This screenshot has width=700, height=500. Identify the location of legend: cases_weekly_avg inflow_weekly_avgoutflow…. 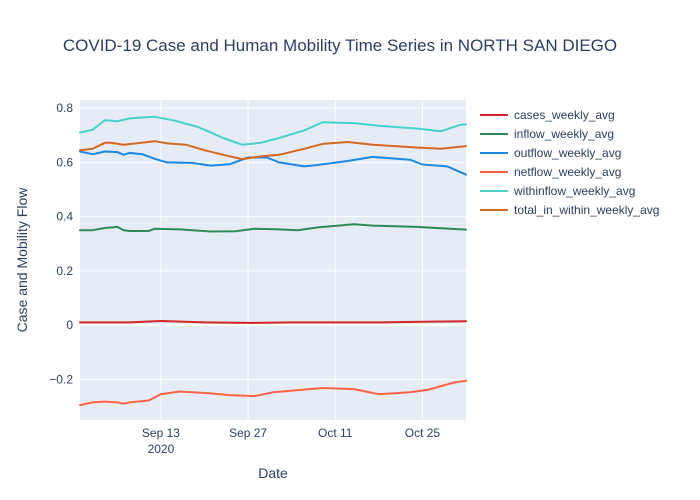
(569, 162).